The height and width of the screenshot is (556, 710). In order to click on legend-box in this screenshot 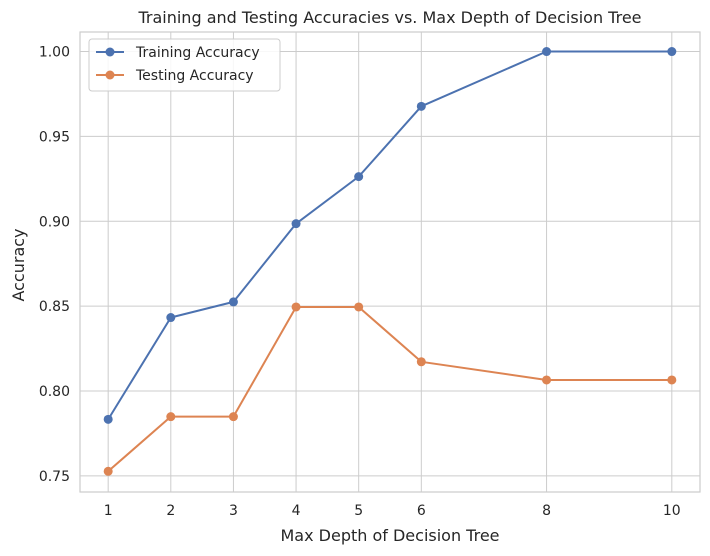, I will do `click(184, 65)`.